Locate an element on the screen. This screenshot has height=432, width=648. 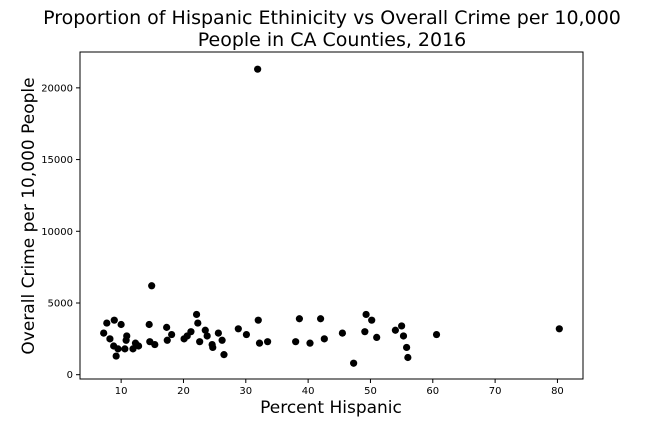
y-tick-label: 20000 is located at coordinates (57, 88).